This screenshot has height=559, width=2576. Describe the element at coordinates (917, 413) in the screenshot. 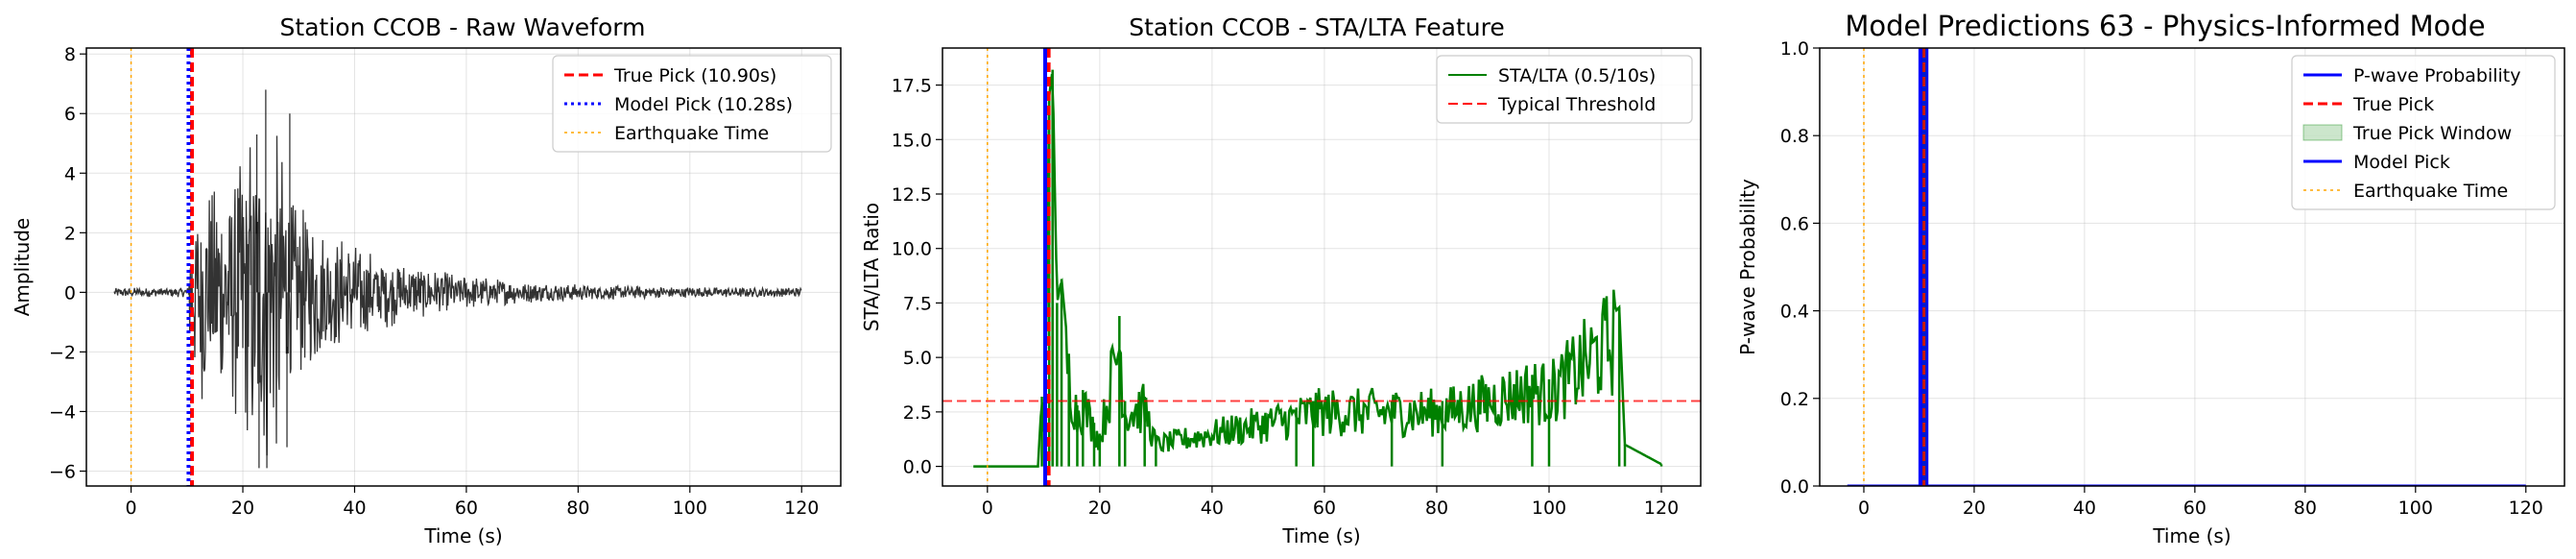

I see `y-tick-label: 2.5` at that location.